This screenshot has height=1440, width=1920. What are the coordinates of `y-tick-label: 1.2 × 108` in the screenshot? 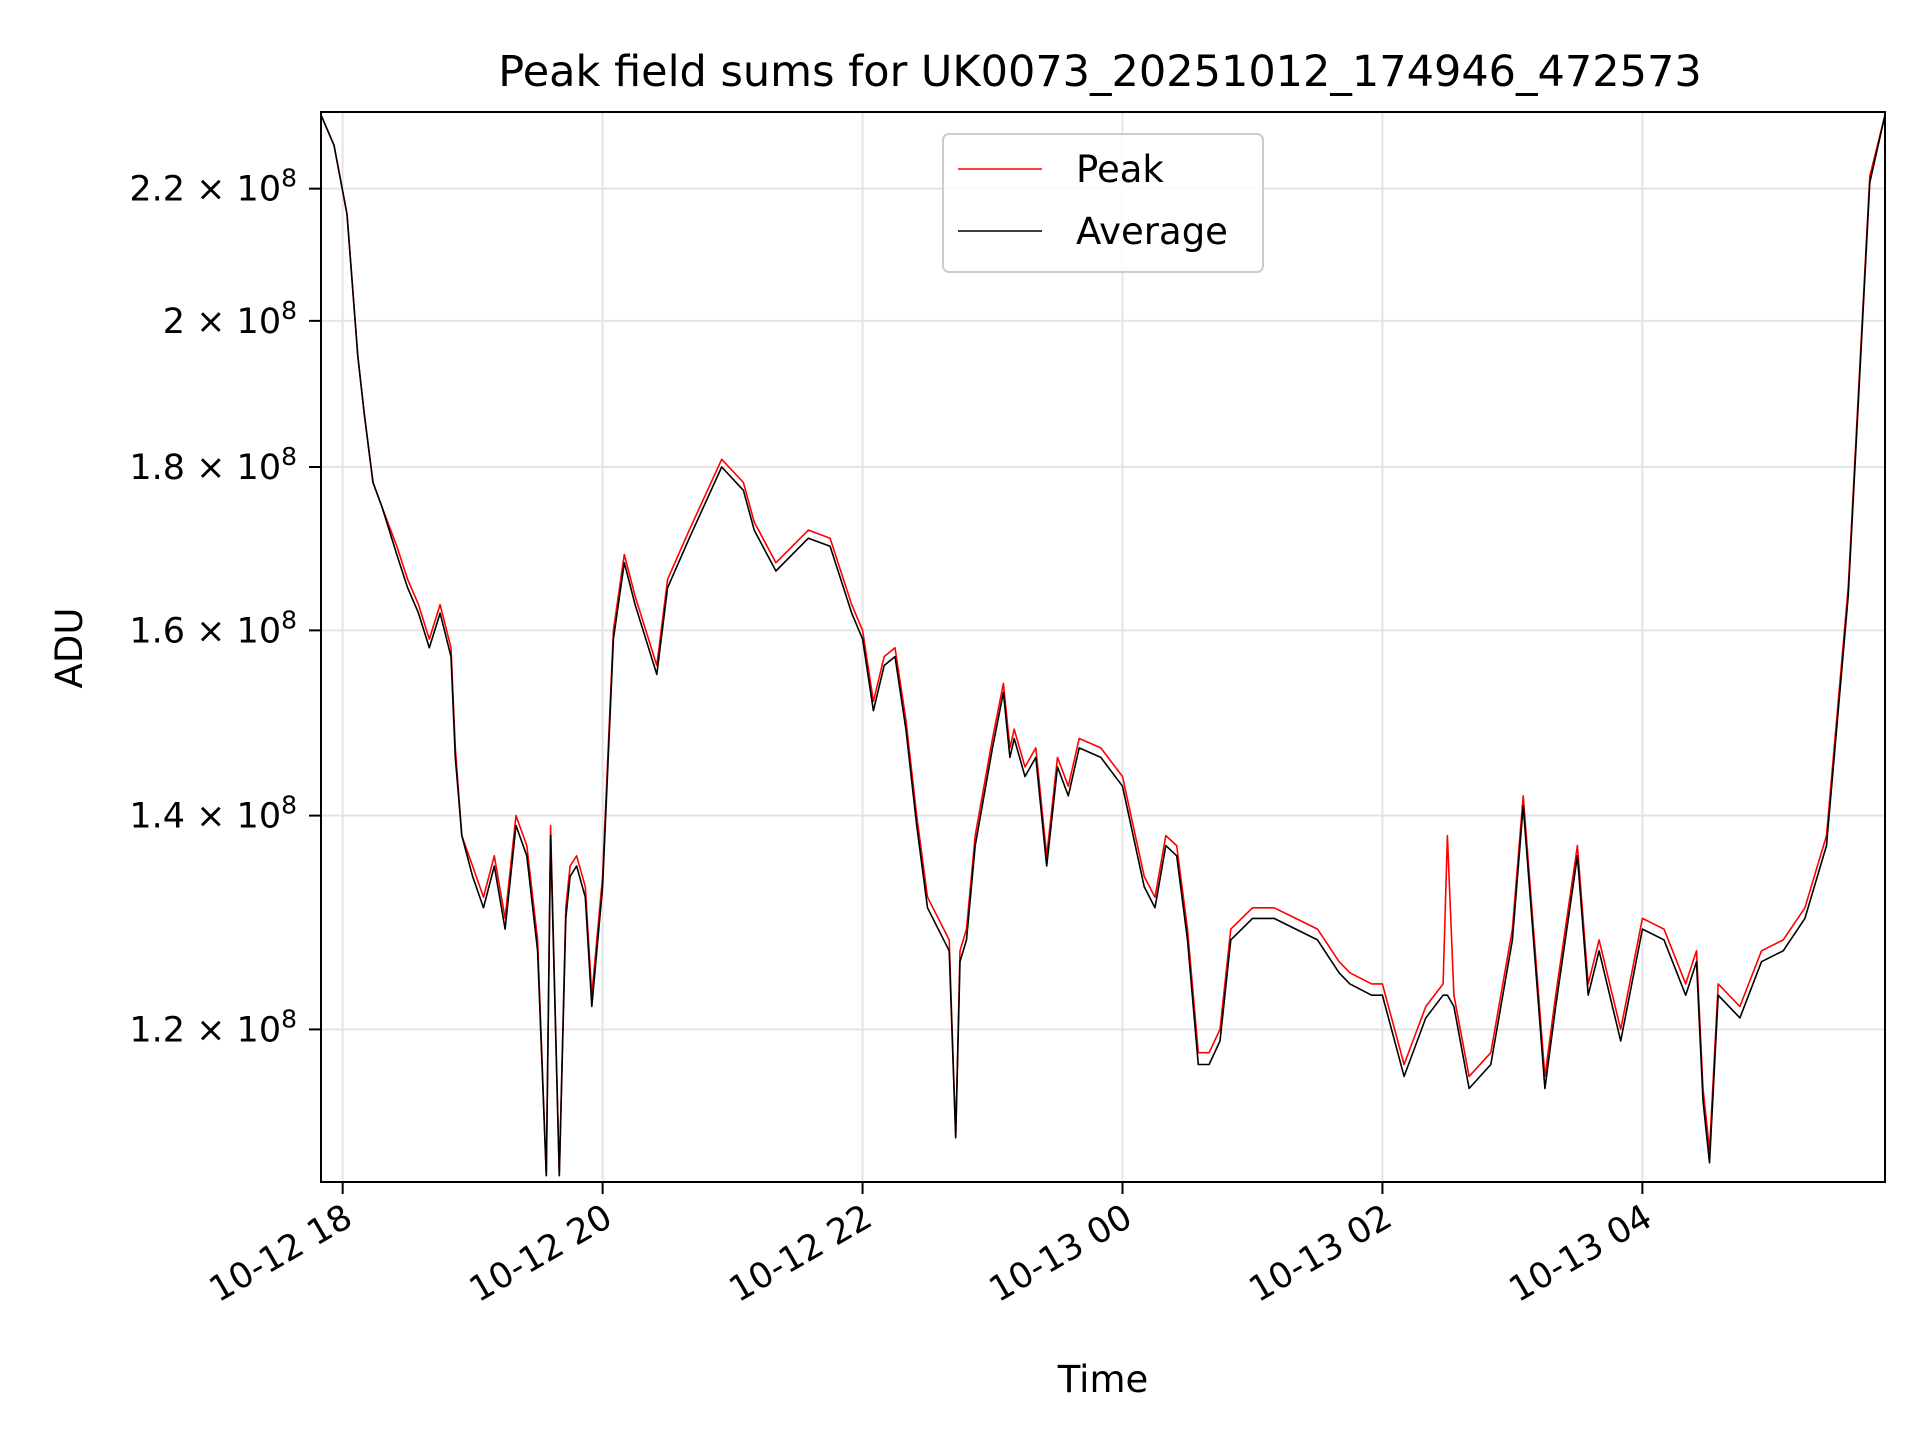 It's located at (213, 1027).